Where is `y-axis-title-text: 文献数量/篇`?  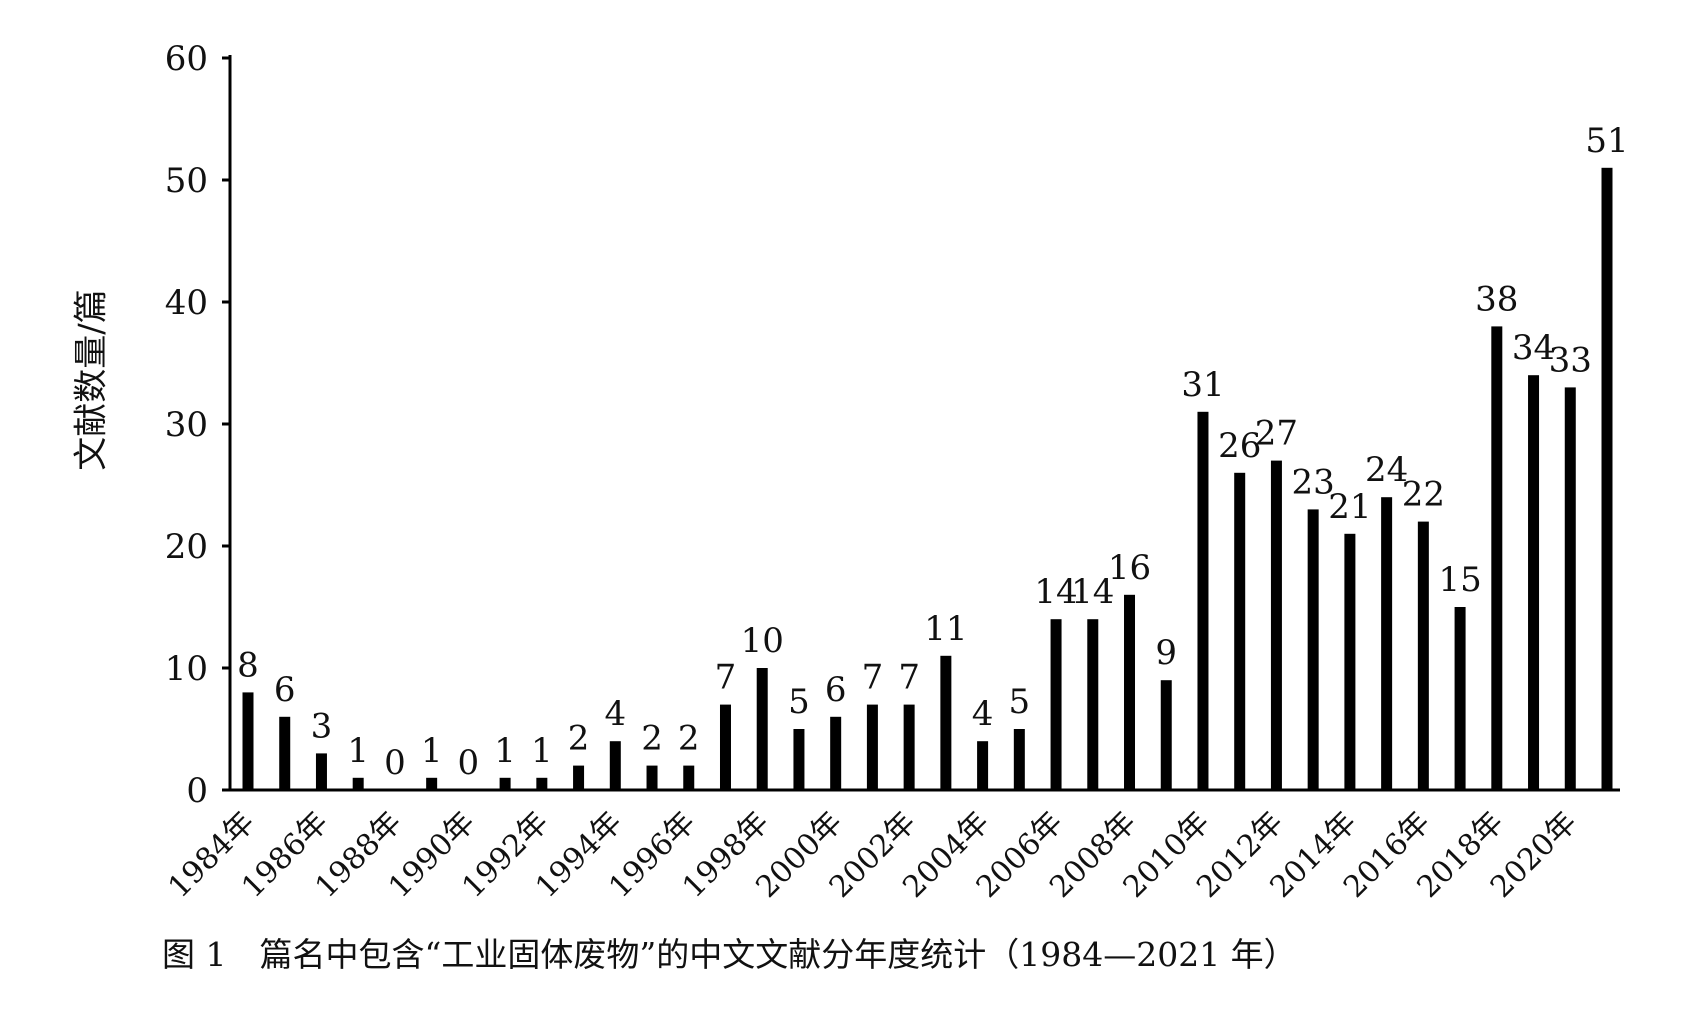
y-axis-title-text: 文献数量/篇 is located at coordinates (92, 380).